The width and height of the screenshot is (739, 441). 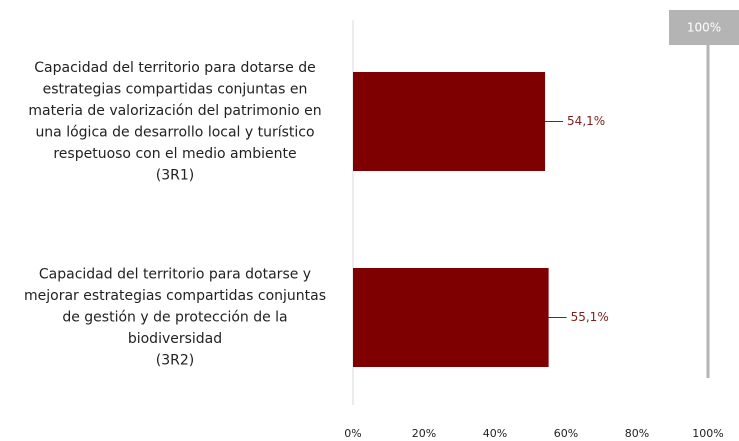 What do you see at coordinates (174, 318) in the screenshot?
I see `category-label: de gestión y de protección de la` at bounding box center [174, 318].